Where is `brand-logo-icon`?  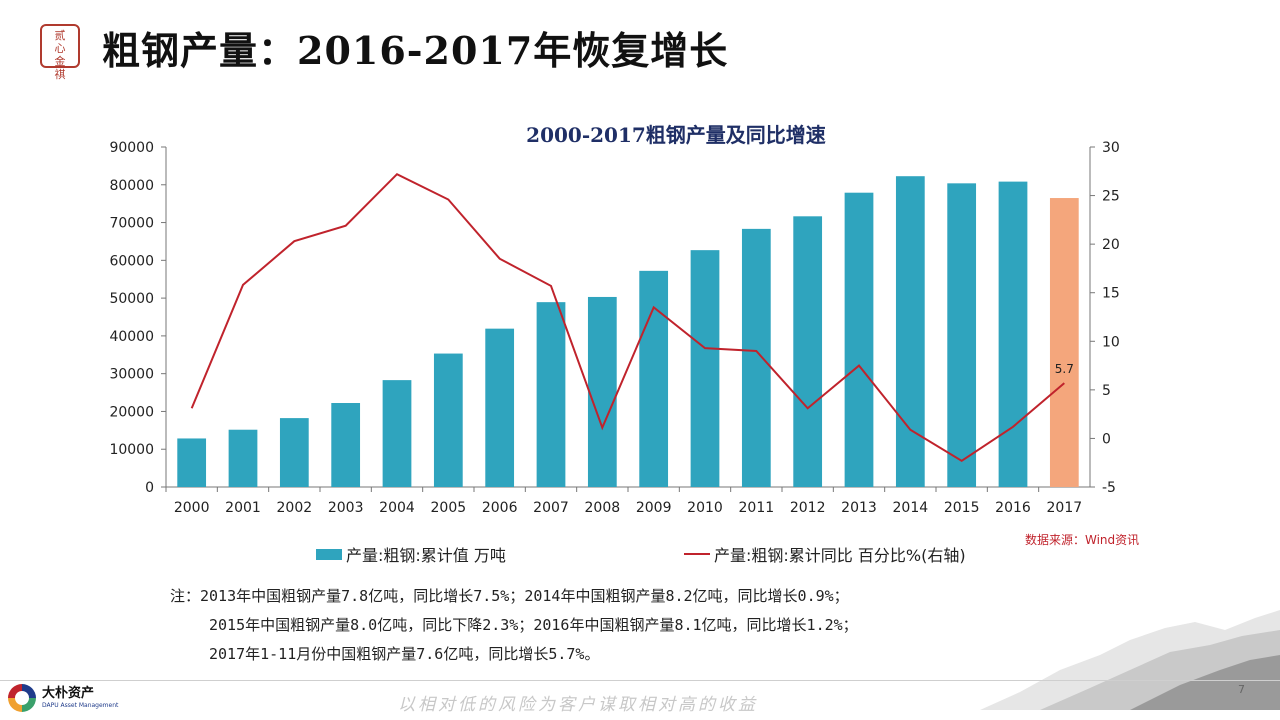 brand-logo-icon is located at coordinates (22, 698).